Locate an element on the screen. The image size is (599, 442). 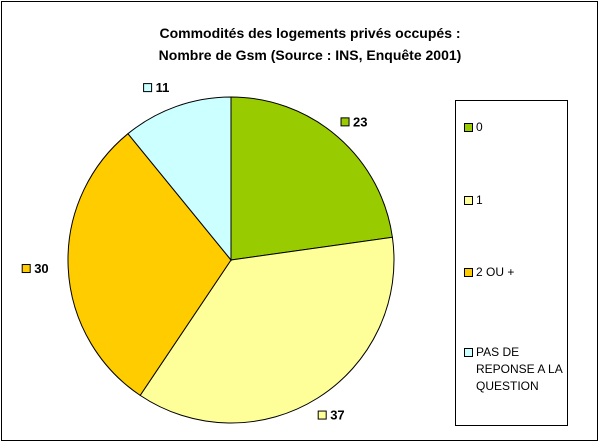
legend-label: 0 is located at coordinates (479, 127).